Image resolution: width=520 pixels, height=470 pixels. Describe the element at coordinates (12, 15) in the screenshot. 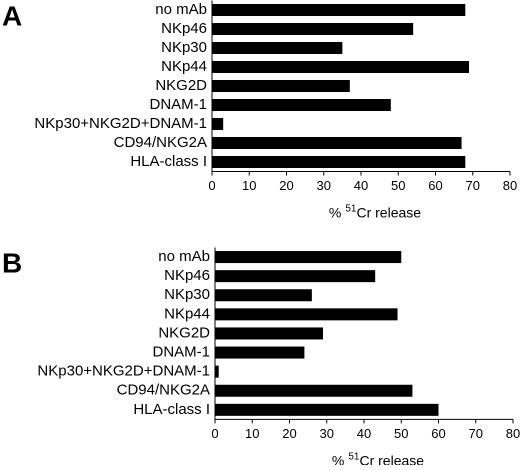

I see `panel-label: A` at that location.